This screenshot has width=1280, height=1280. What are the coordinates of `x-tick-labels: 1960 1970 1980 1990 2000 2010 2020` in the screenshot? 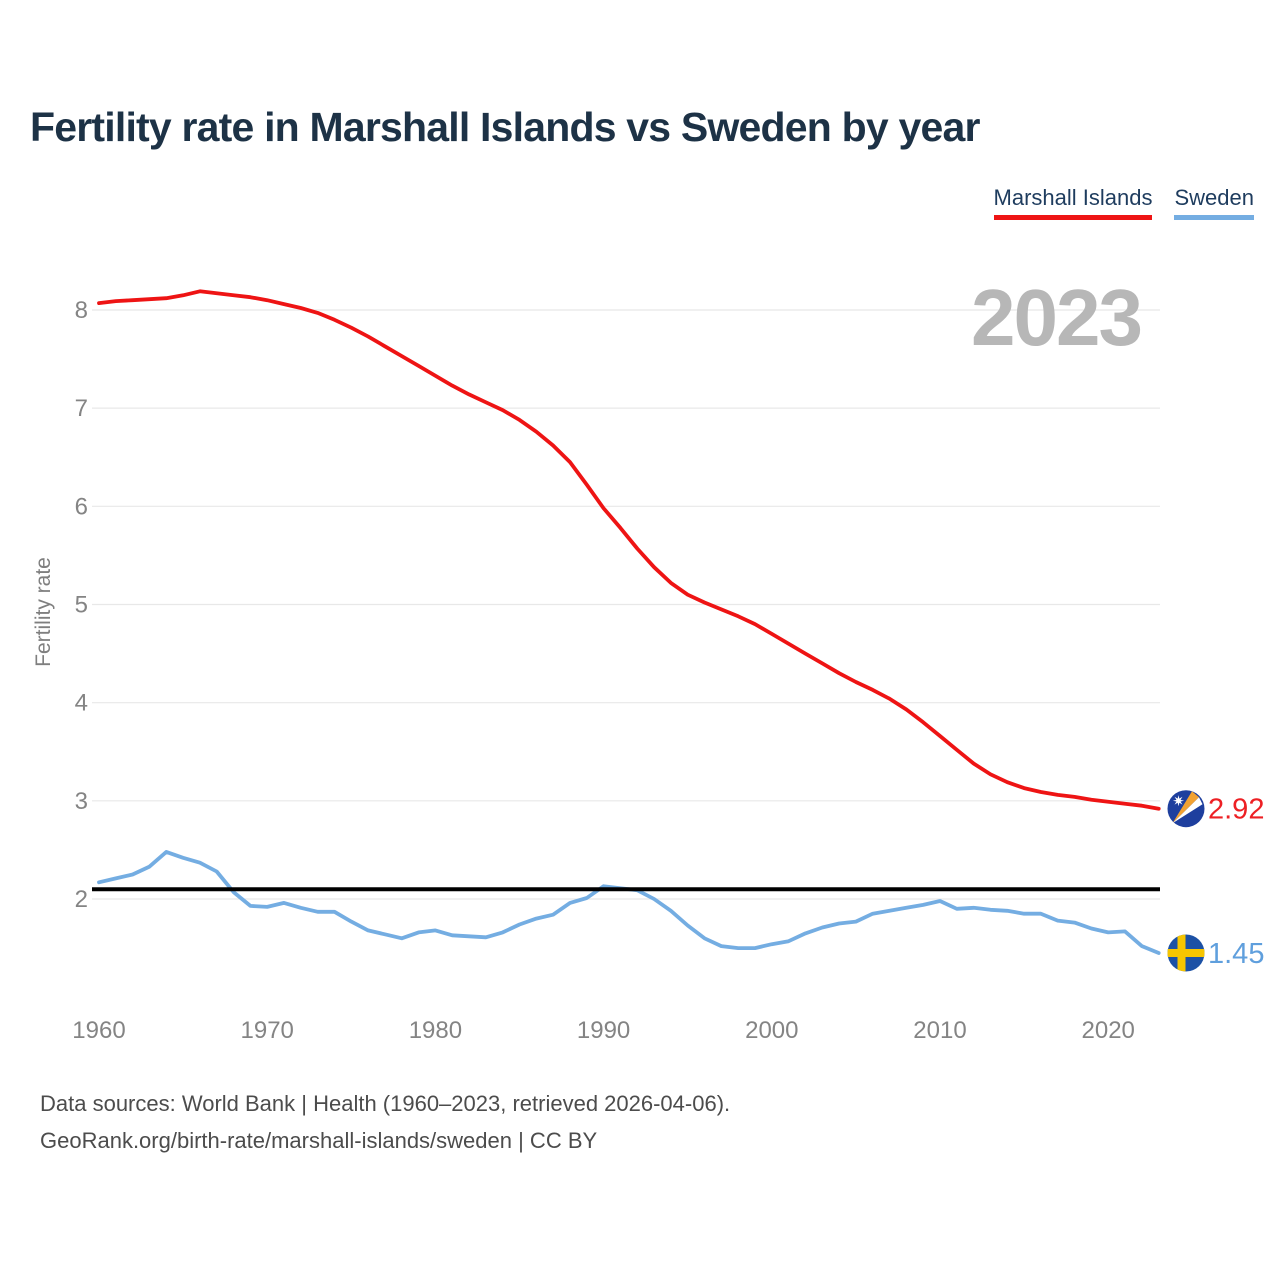 It's located at (603, 1030).